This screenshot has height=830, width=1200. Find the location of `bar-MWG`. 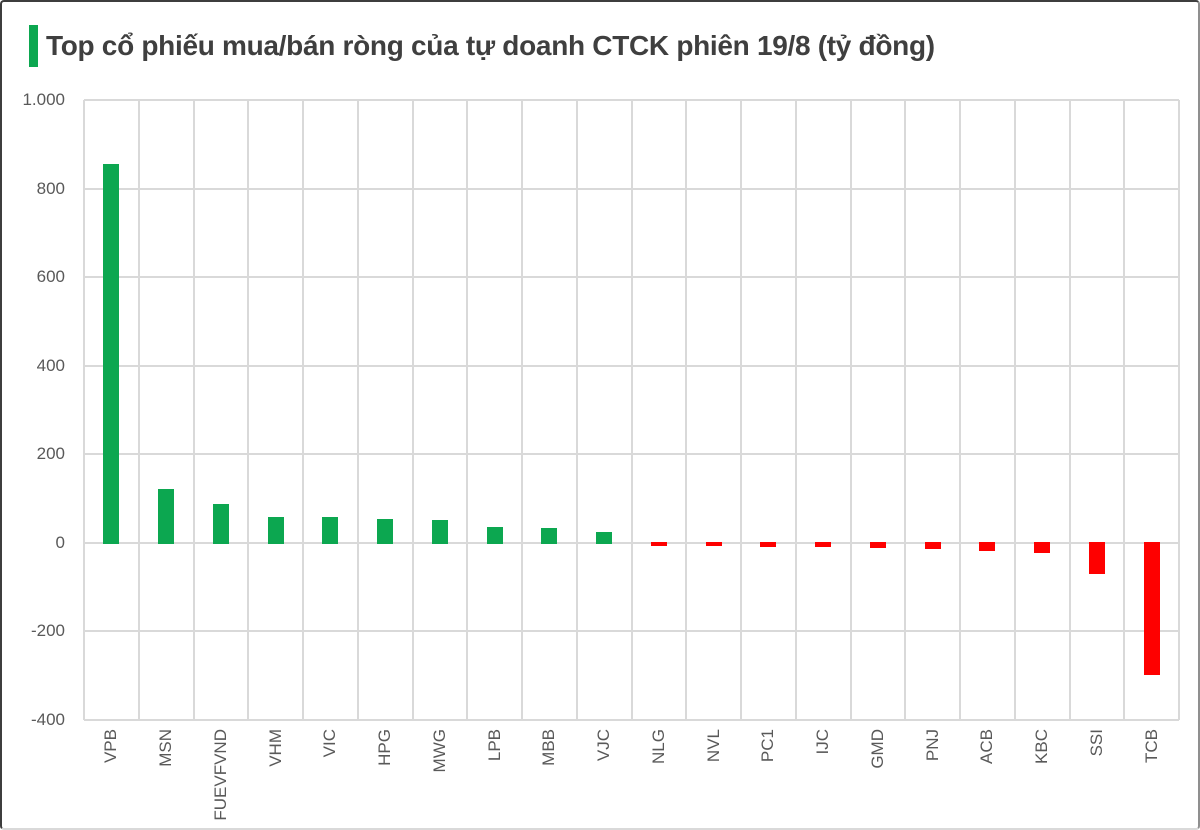

bar-MWG is located at coordinates (440, 532).